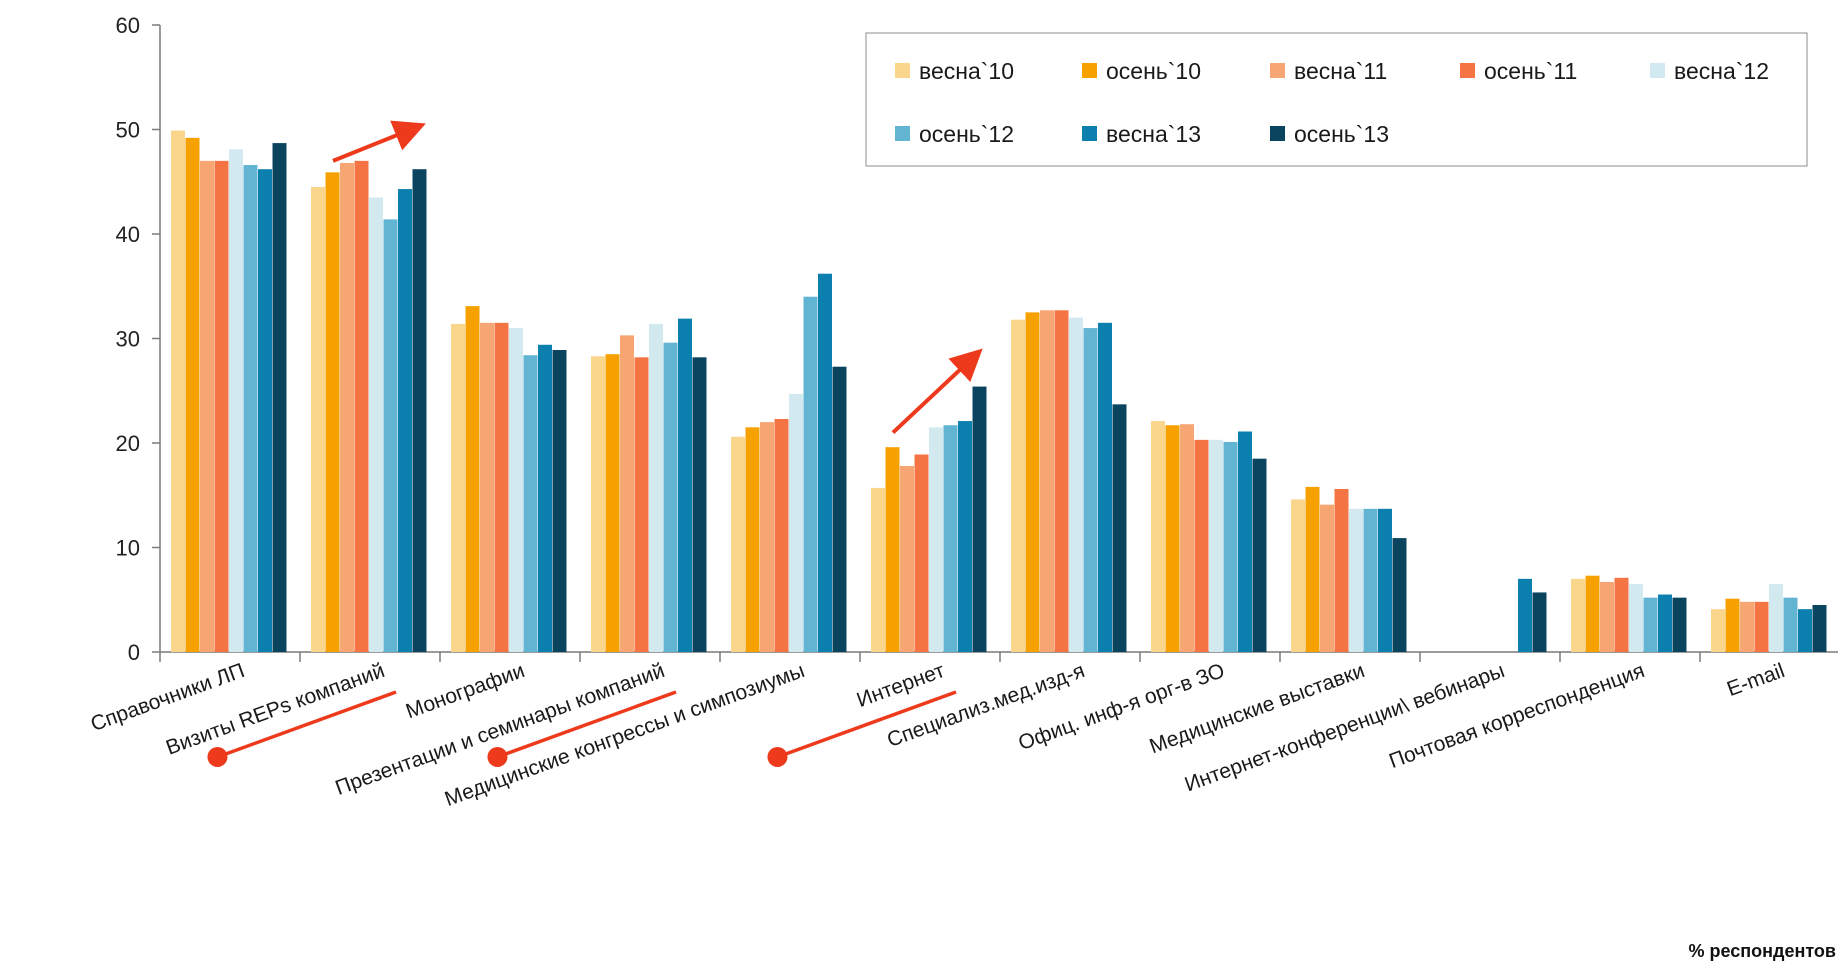 Image resolution: width=1839 pixels, height=964 pixels. Describe the element at coordinates (1153, 134) in the screenshot. I see `legend-label: весна`13` at that location.